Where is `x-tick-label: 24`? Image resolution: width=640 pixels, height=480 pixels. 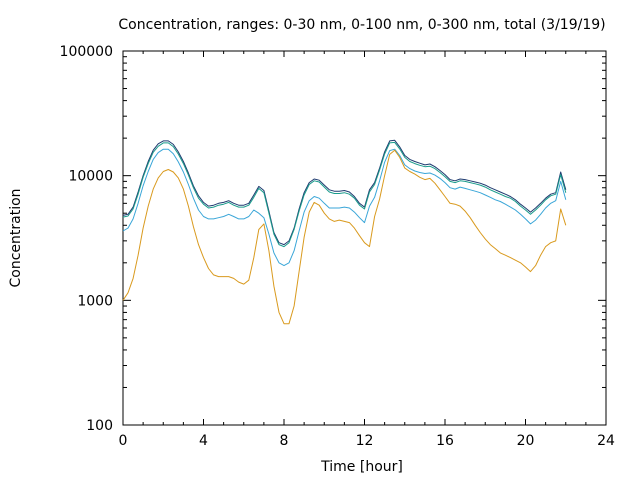
x-tick-label: 24 is located at coordinates (606, 441).